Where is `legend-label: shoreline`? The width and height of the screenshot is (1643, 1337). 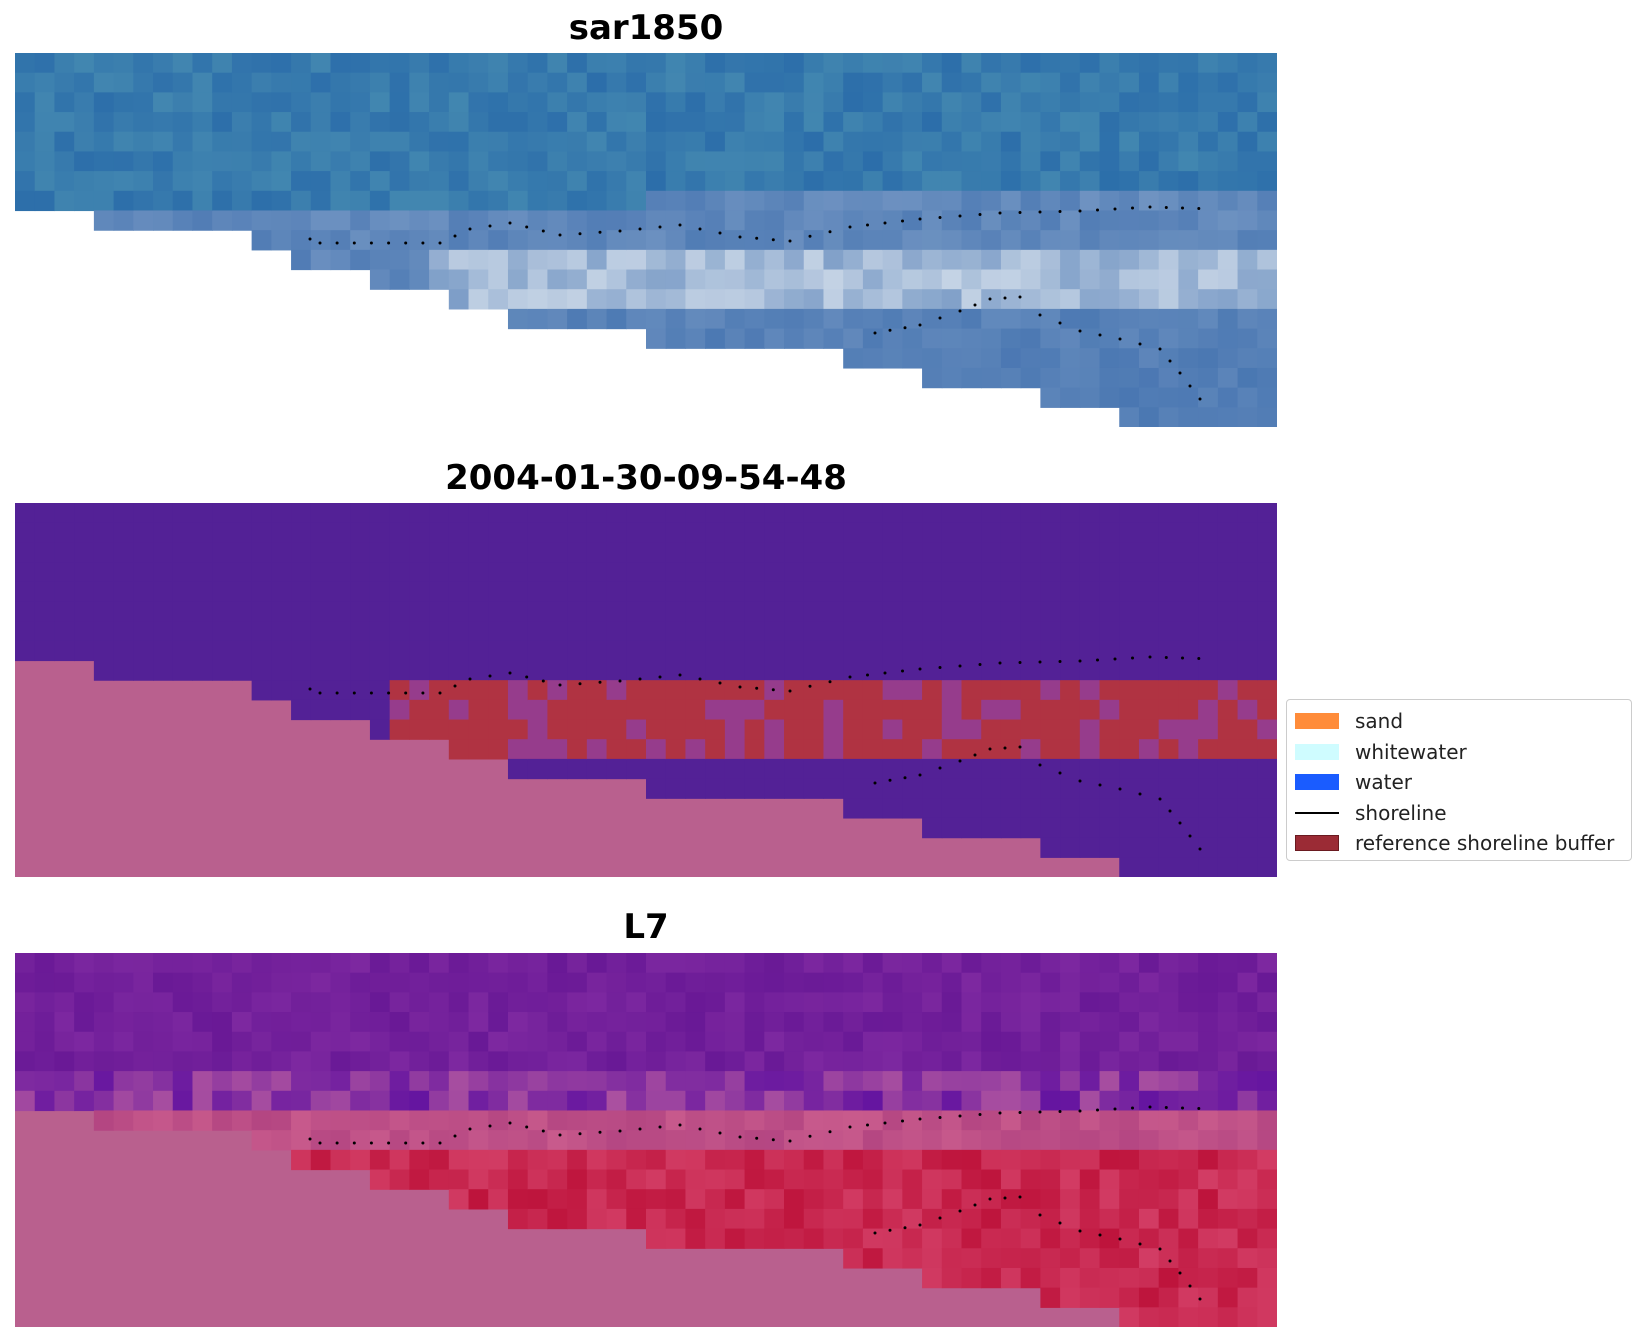
legend-label: shoreline is located at coordinates (1401, 812).